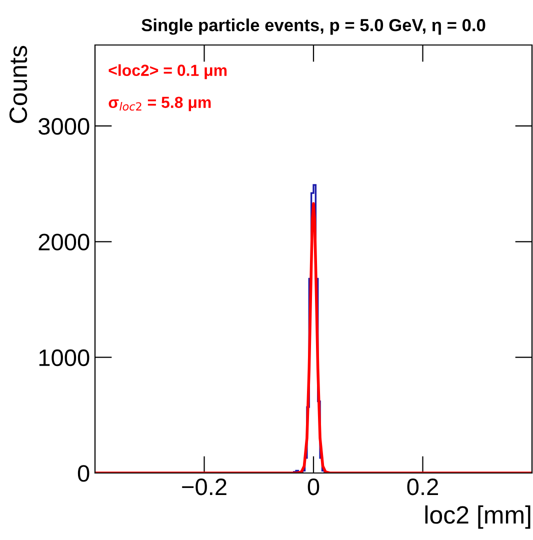 The image size is (533, 540). What do you see at coordinates (204, 487) in the screenshot?
I see `x-tick-label: −0.2` at bounding box center [204, 487].